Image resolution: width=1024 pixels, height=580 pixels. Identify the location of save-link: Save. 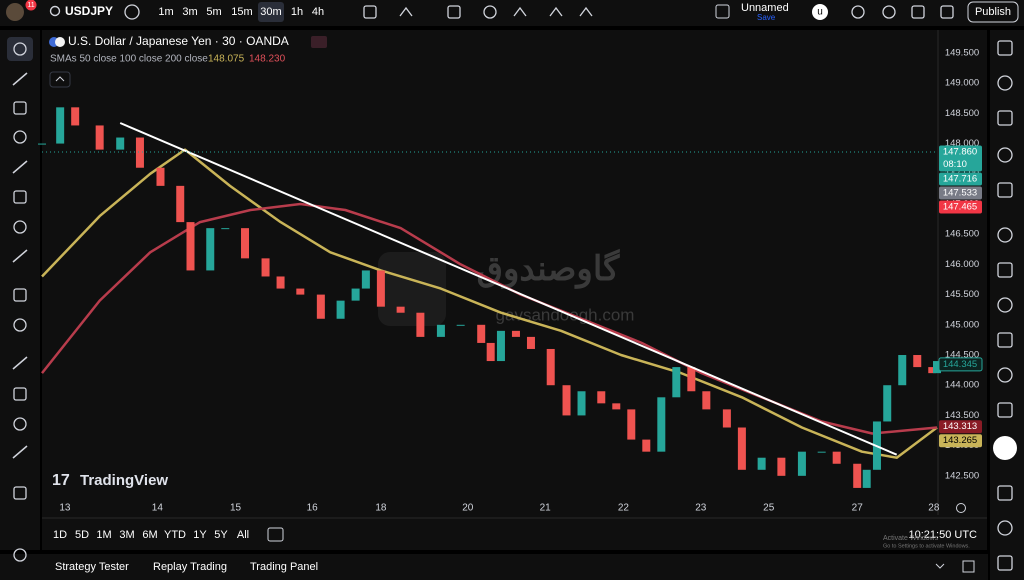
(766, 17).